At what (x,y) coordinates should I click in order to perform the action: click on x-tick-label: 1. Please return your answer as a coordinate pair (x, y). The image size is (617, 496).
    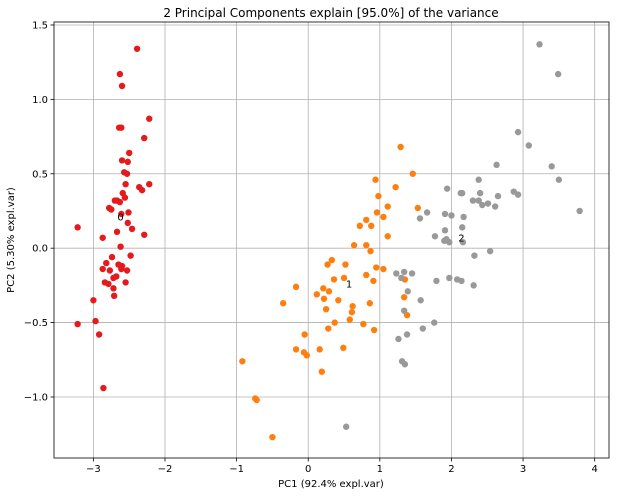
    Looking at the image, I should click on (380, 469).